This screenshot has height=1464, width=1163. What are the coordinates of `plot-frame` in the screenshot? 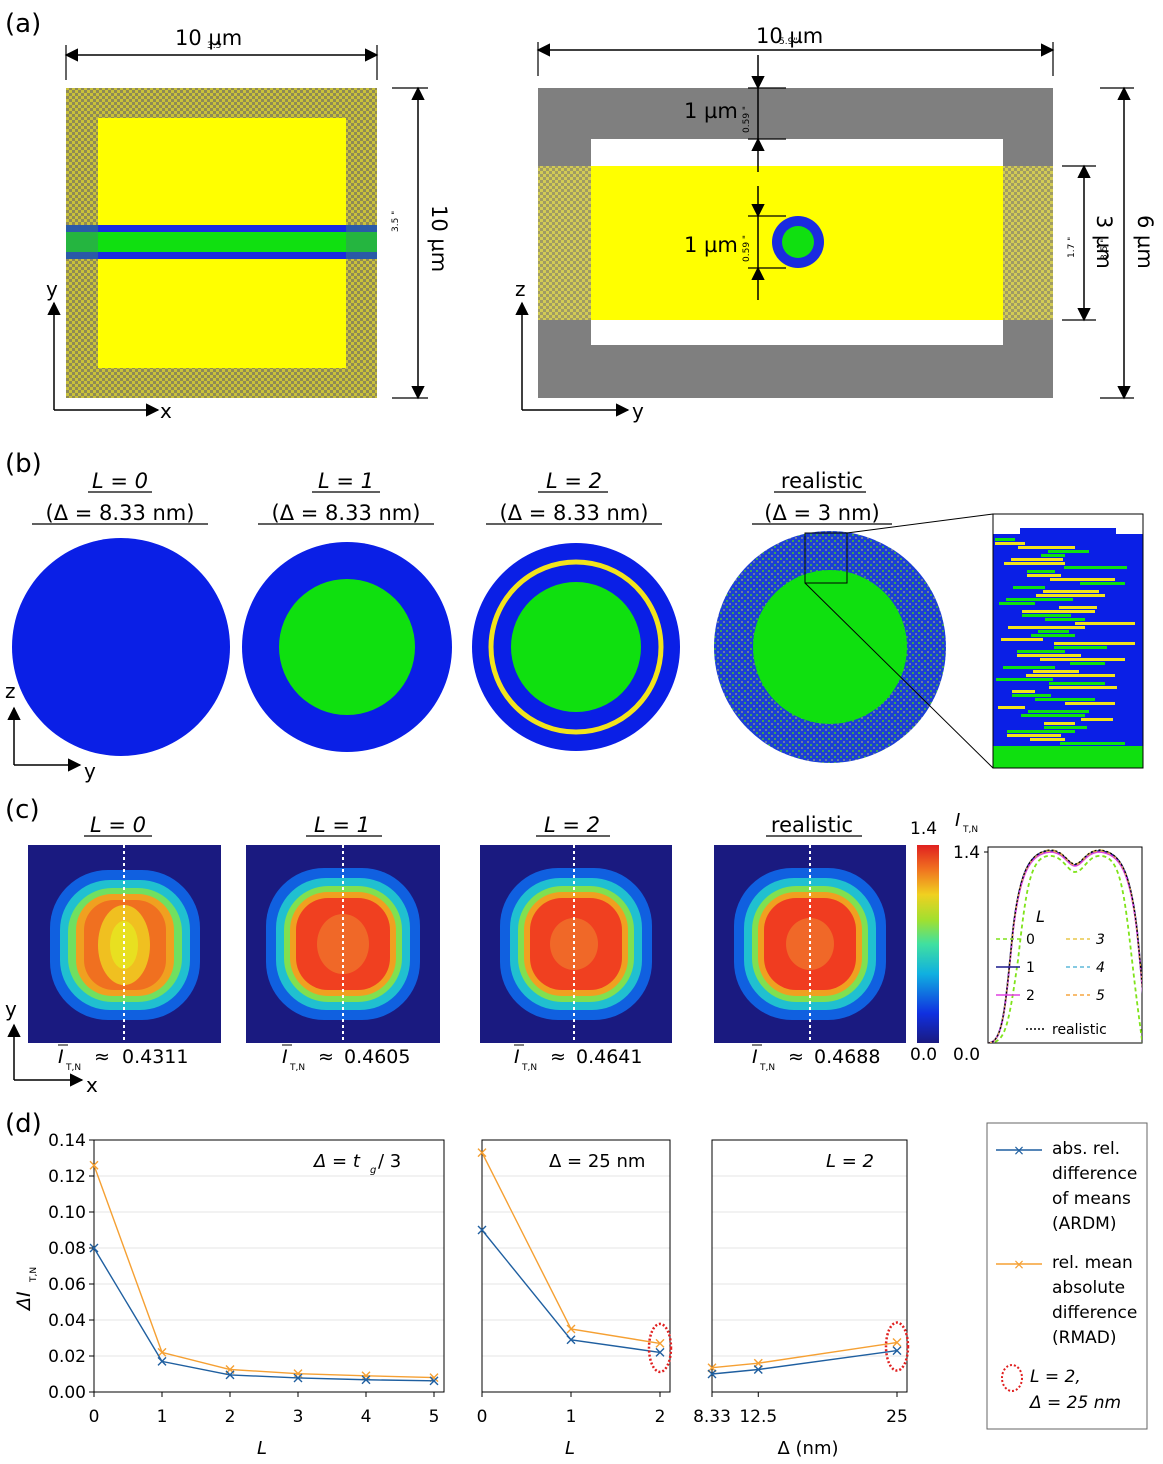 It's located at (809, 1266).